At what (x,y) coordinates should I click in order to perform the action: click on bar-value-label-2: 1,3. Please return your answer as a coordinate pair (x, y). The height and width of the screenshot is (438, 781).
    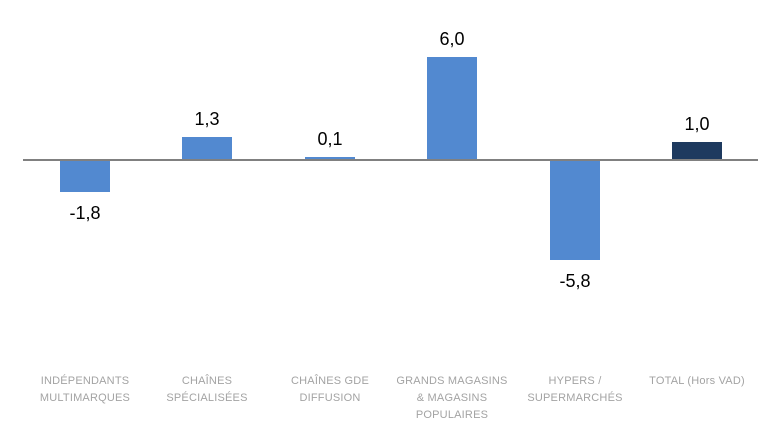
    Looking at the image, I should click on (207, 119).